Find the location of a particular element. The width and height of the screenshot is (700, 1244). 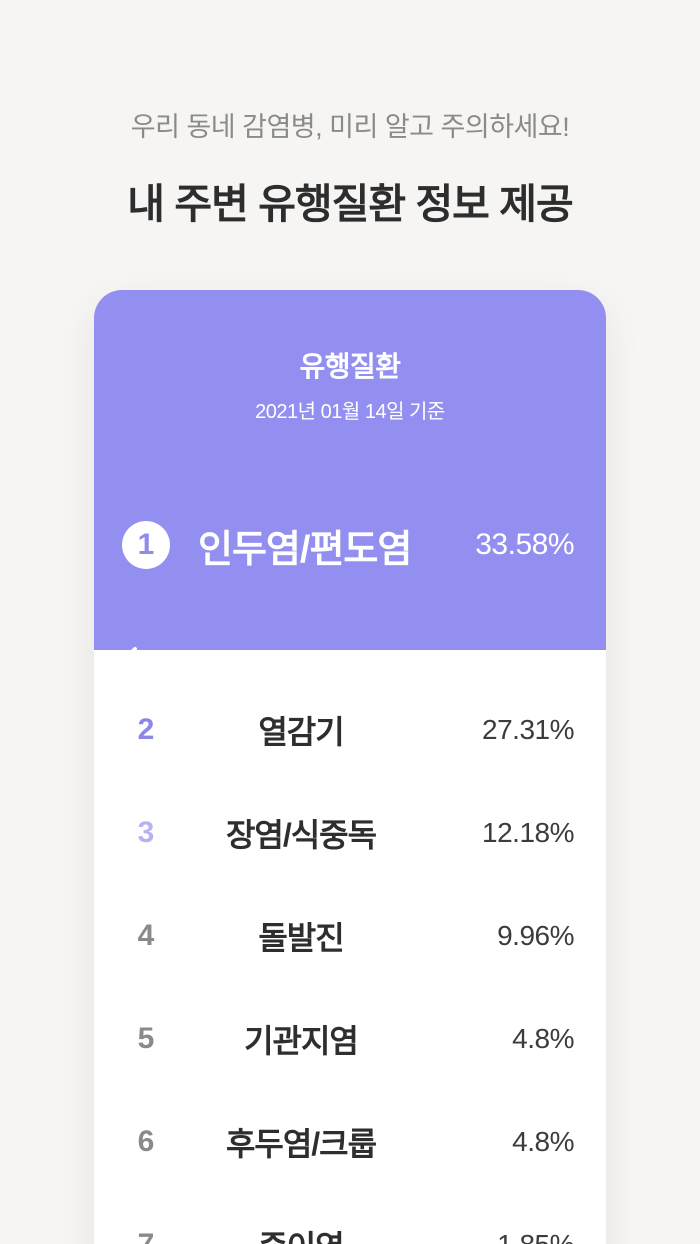

page-title: 내 주변 유행질환 정보 제공 is located at coordinates (350, 204).